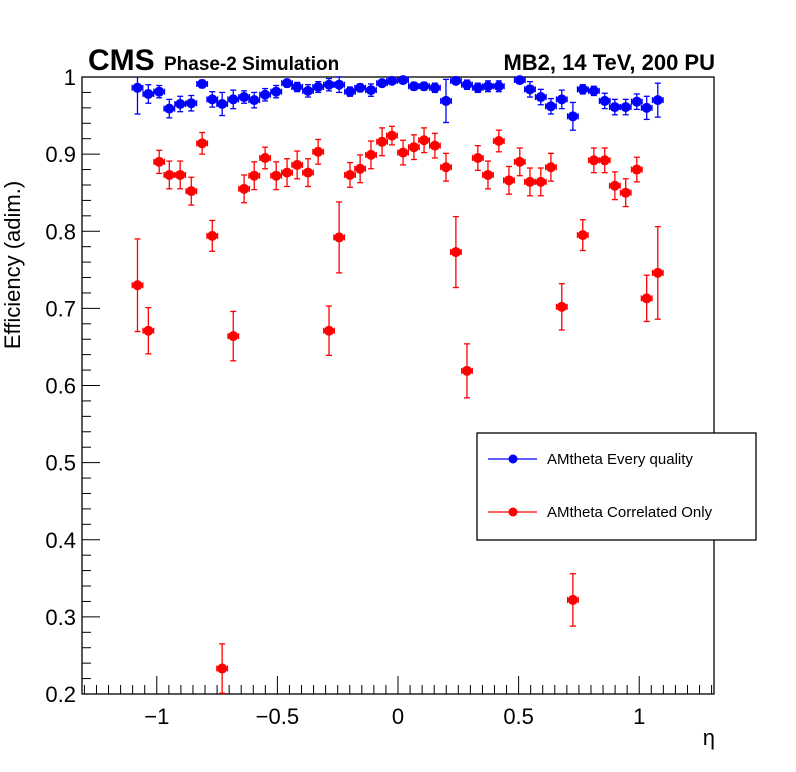 The height and width of the screenshot is (772, 796). What do you see at coordinates (398, 716) in the screenshot?
I see `x-tick-label: 0` at bounding box center [398, 716].